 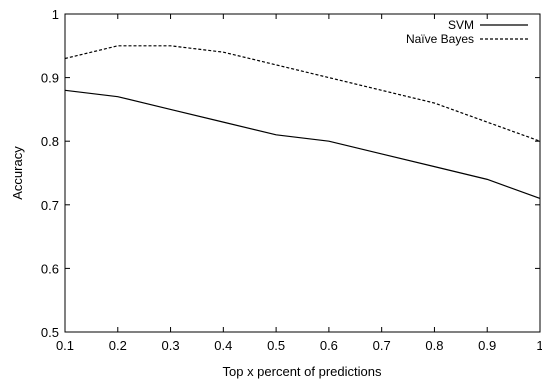 What do you see at coordinates (50, 268) in the screenshot?
I see `y-tick-label: 0.6` at bounding box center [50, 268].